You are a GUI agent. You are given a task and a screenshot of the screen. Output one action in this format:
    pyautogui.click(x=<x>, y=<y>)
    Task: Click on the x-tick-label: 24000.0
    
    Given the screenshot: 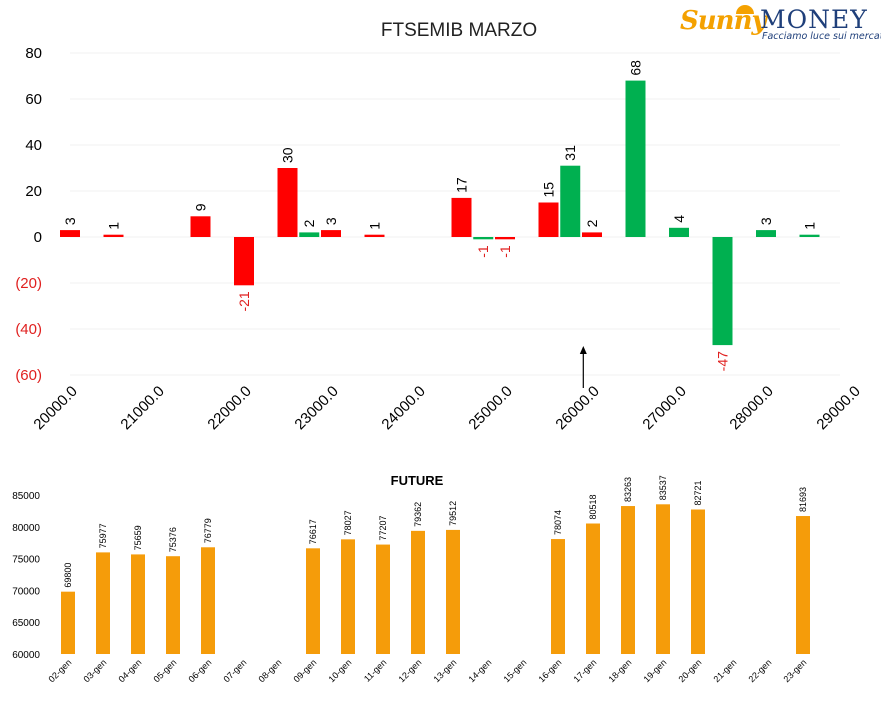 What is the action you would take?
    pyautogui.click(x=403, y=408)
    